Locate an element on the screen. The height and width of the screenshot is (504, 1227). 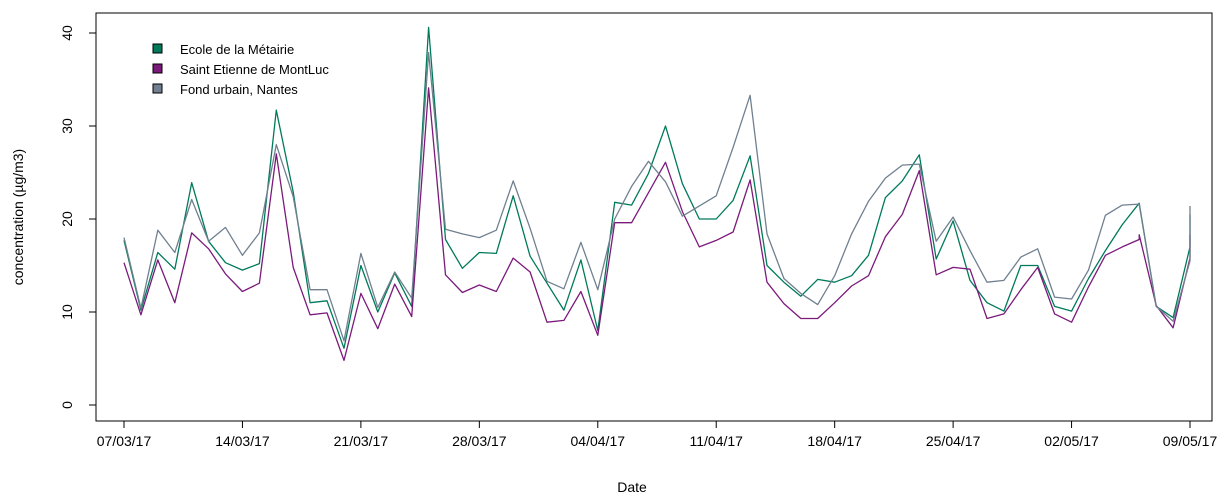
x-tick-label: 28/03/17 is located at coordinates (479, 441).